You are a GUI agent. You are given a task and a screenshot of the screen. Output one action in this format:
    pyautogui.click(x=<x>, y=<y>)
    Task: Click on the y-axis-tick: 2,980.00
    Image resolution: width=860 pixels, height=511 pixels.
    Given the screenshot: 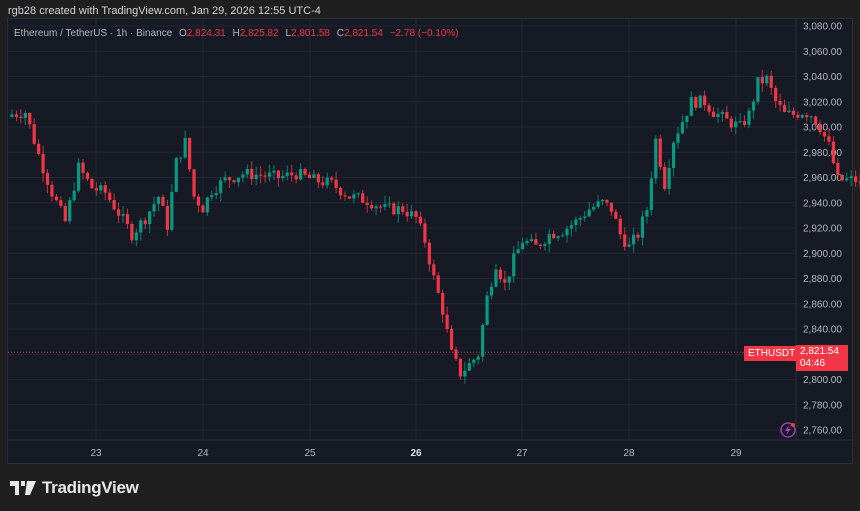 What is the action you would take?
    pyautogui.click(x=822, y=153)
    